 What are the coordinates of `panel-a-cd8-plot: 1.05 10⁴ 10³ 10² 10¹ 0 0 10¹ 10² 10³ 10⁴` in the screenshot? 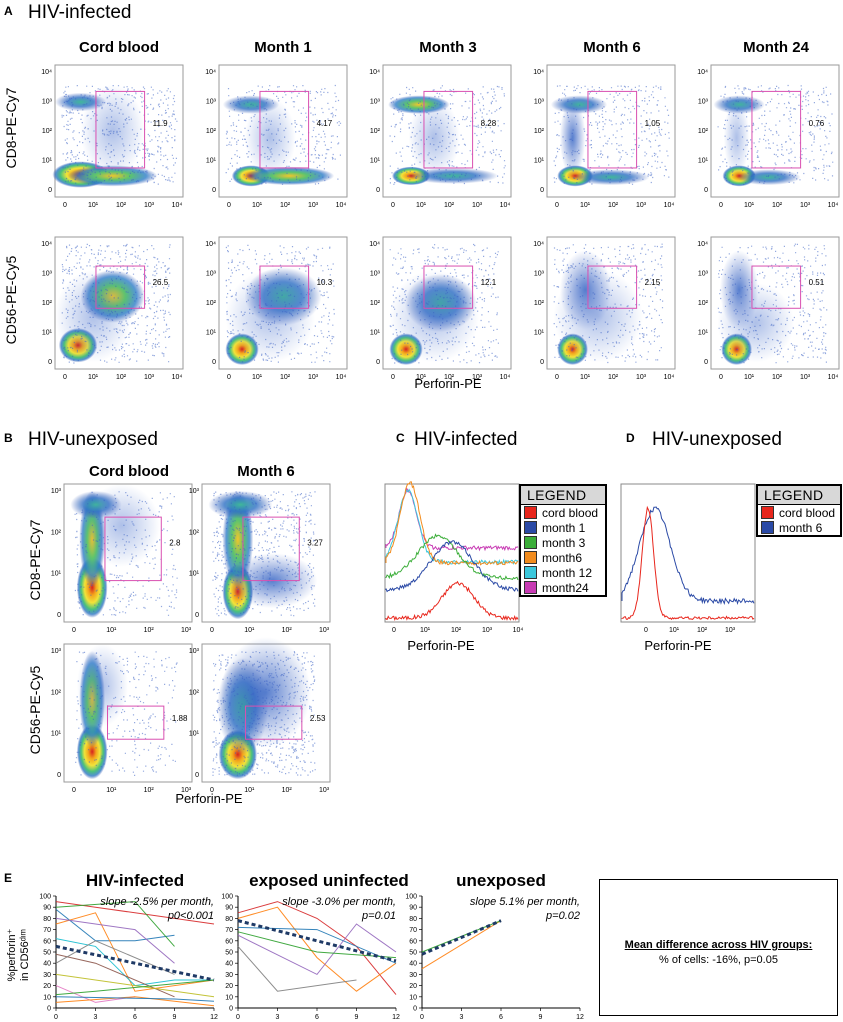 It's located at (604, 136).